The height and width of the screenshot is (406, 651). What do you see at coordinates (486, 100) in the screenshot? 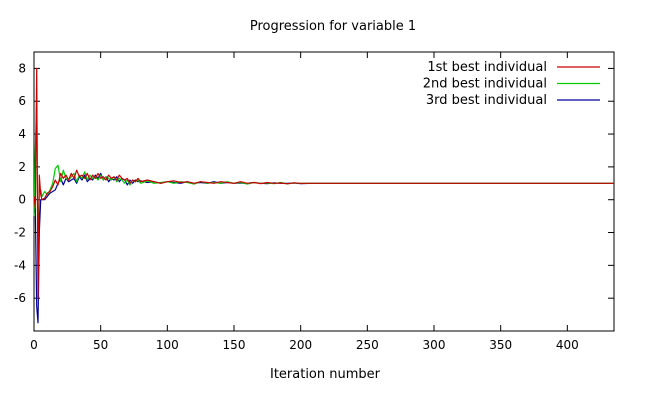
I see `legend-label: 3rd best individual` at bounding box center [486, 100].